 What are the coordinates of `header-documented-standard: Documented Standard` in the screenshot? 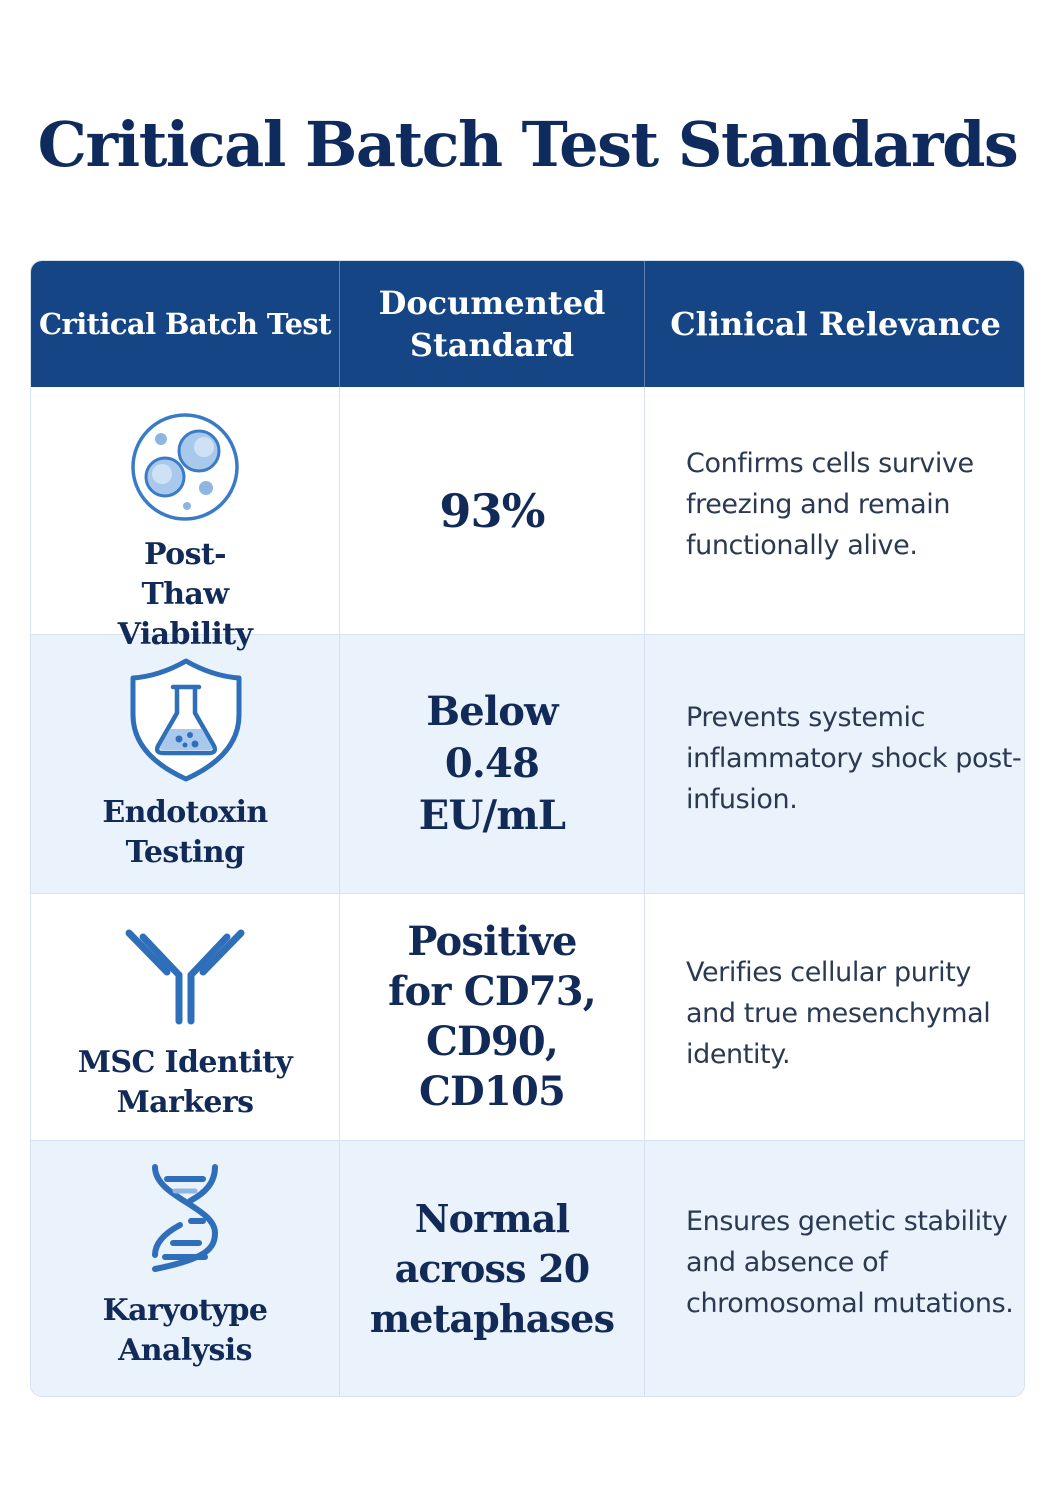 It's located at (492, 324).